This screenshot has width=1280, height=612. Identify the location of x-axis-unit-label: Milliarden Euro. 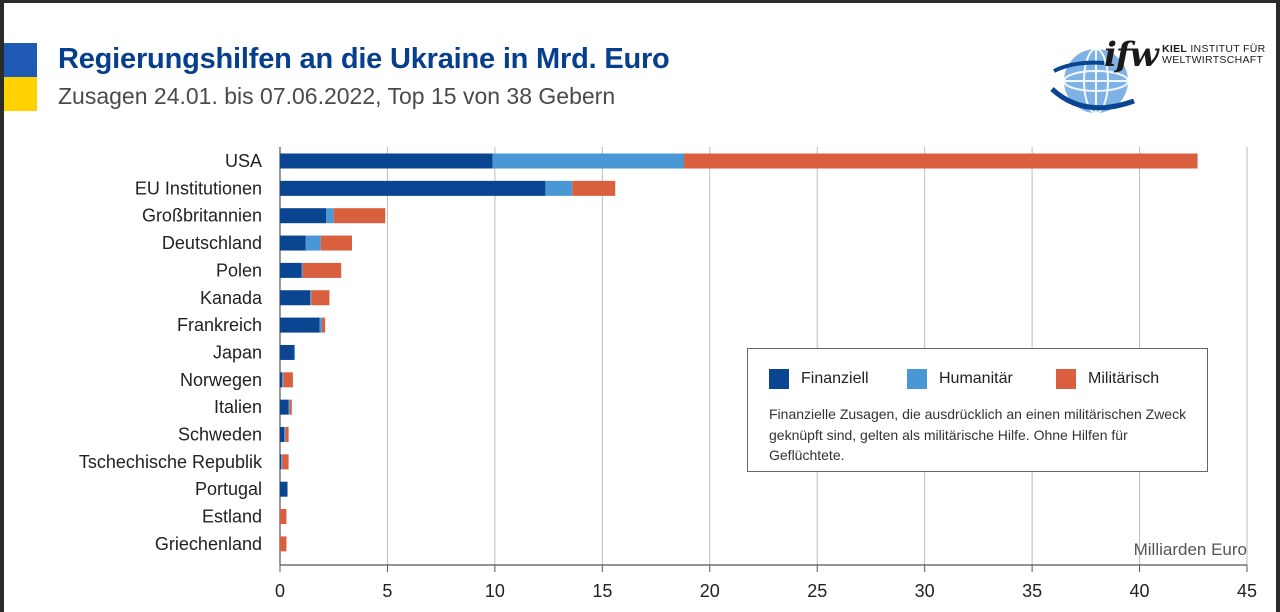
(1190, 549).